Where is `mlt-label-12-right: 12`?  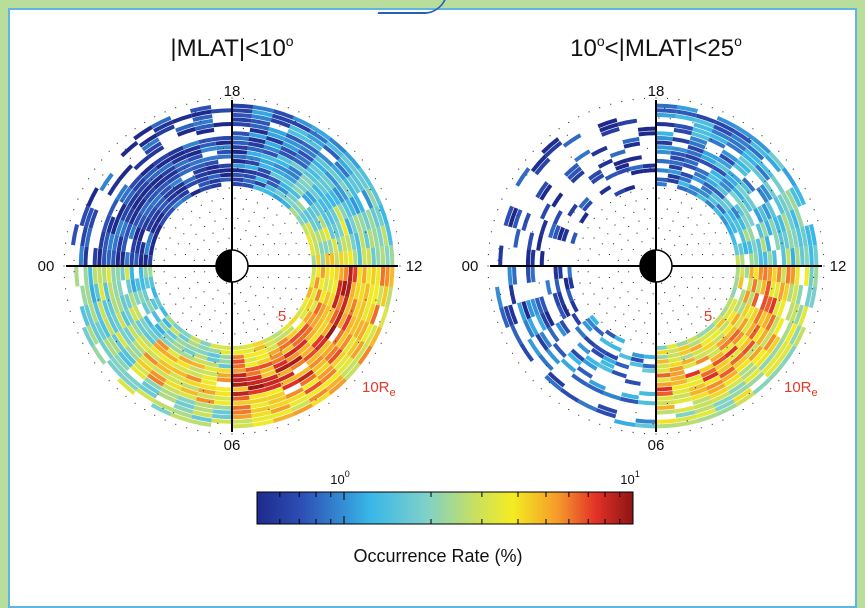
mlt-label-12-right: 12 is located at coordinates (838, 266).